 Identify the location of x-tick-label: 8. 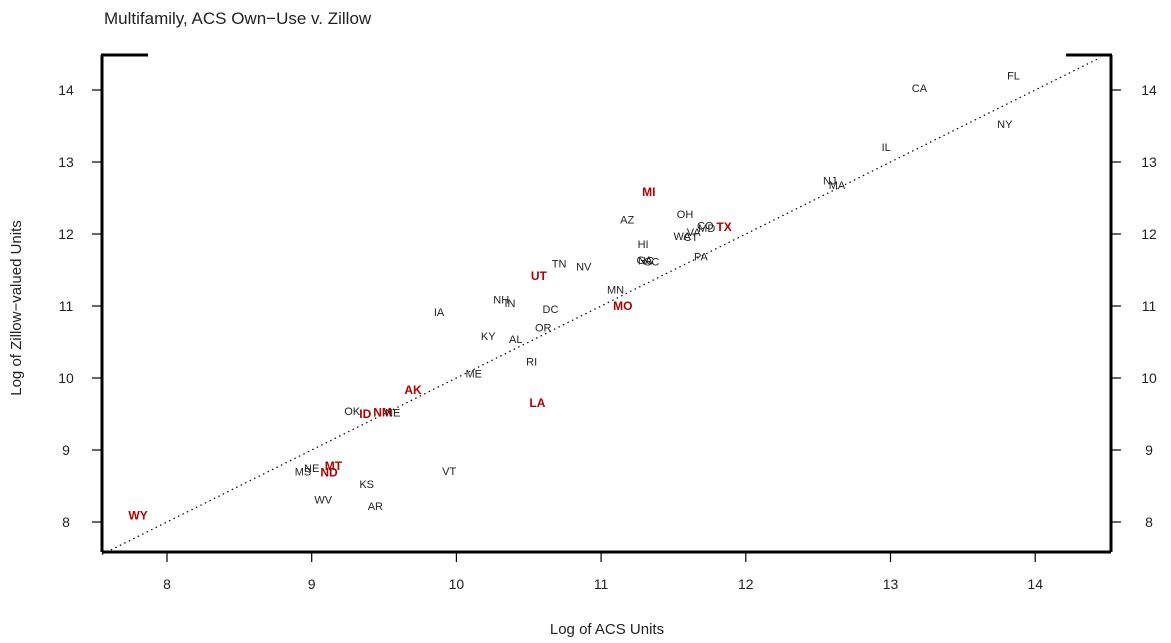
(167, 584).